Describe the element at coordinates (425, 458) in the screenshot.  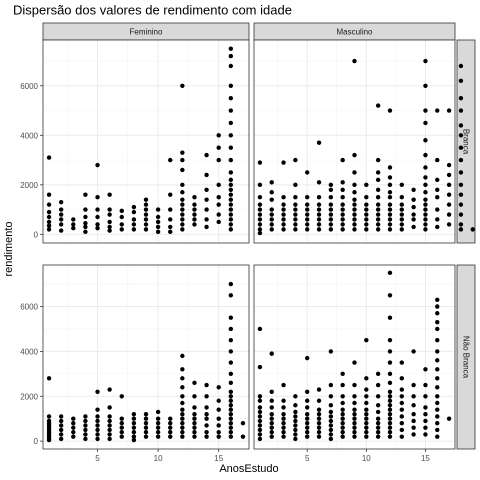
I see `x-tick-label: 15` at that location.